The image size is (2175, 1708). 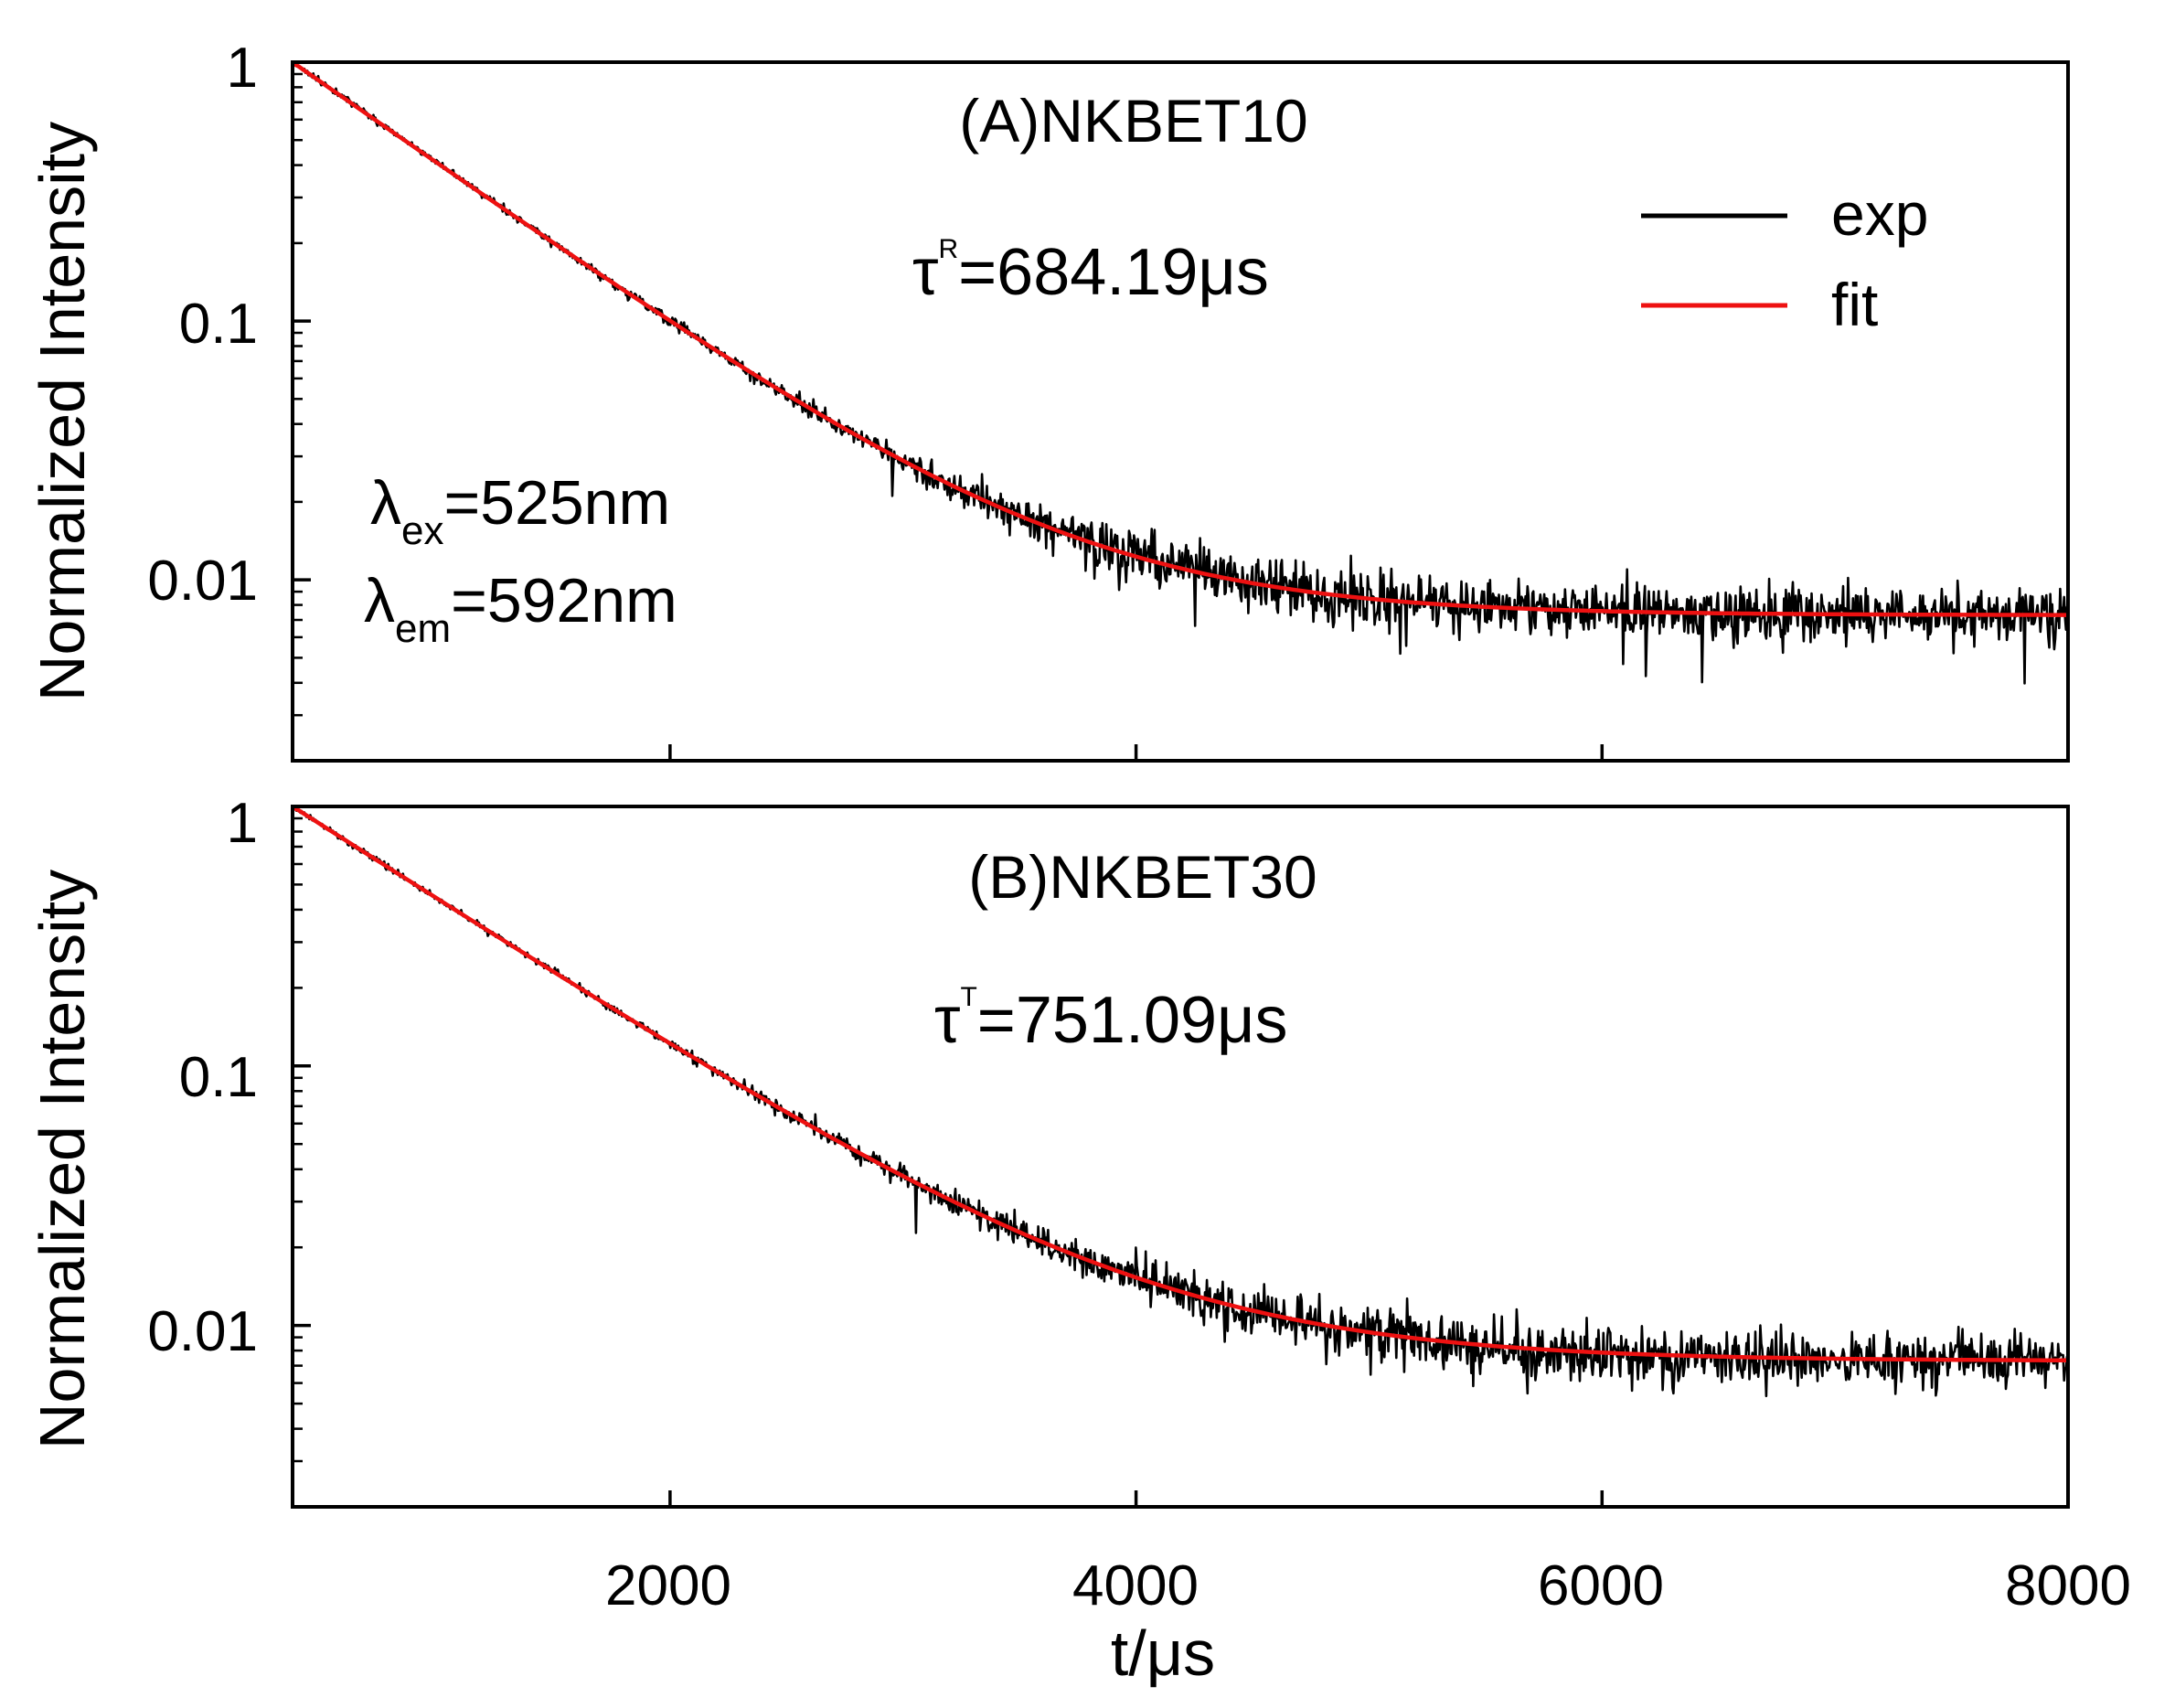 I want to click on panel-b-ytick-label-0.1: 0.1, so click(x=219, y=1077).